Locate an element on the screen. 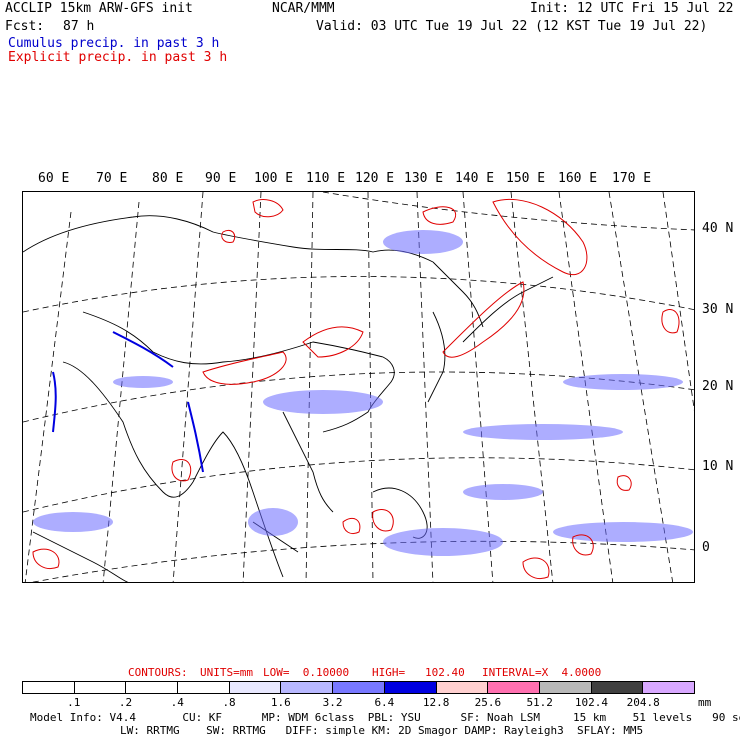 The image size is (740, 740). colorbar-tick-label: .2 is located at coordinates (125, 702).